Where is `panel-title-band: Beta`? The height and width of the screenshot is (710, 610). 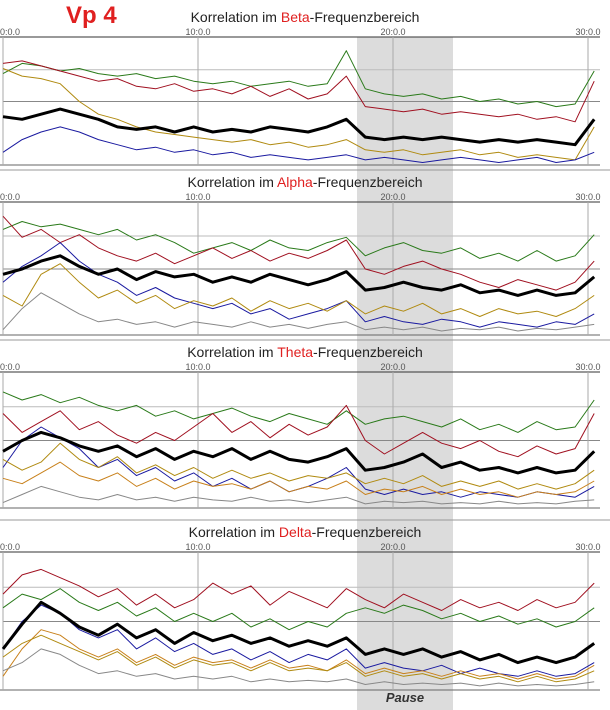 panel-title-band: Beta is located at coordinates (295, 17).